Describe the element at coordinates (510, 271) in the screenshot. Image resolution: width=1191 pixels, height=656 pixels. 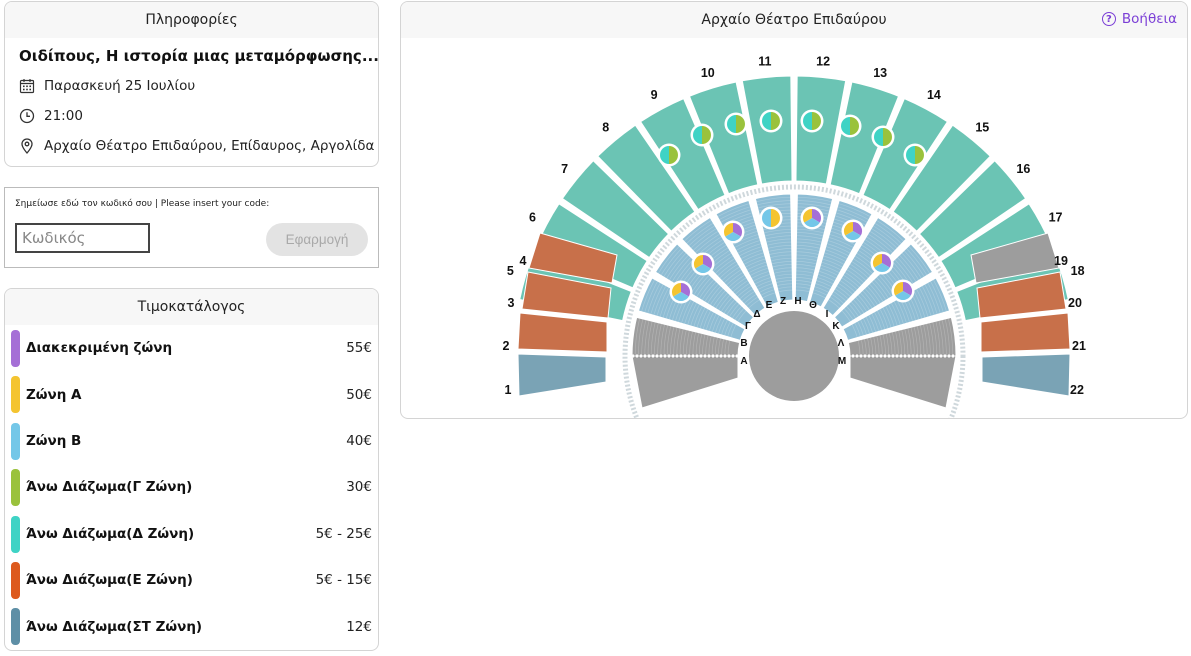
I see `section-label-5: 5` at that location.